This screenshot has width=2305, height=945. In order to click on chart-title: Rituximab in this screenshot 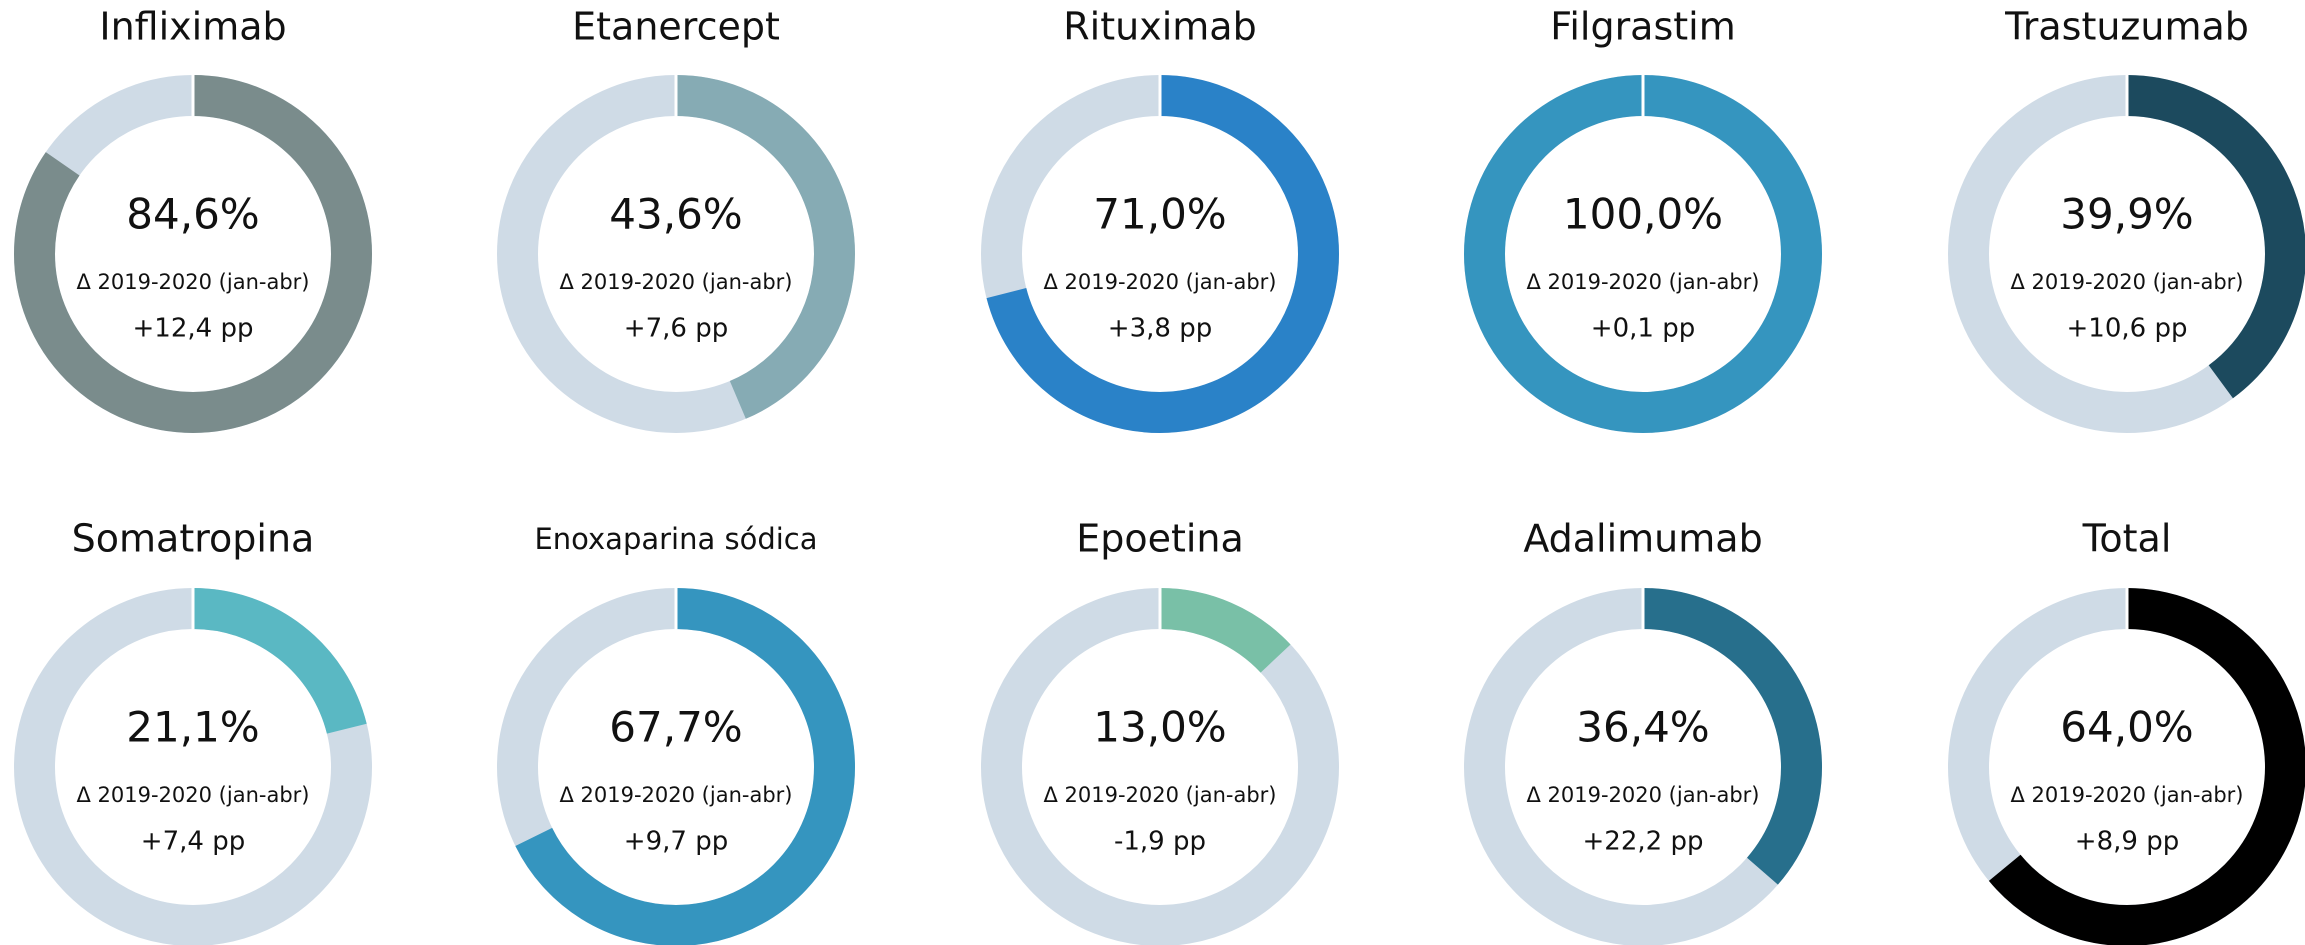, I will do `click(1159, 27)`.